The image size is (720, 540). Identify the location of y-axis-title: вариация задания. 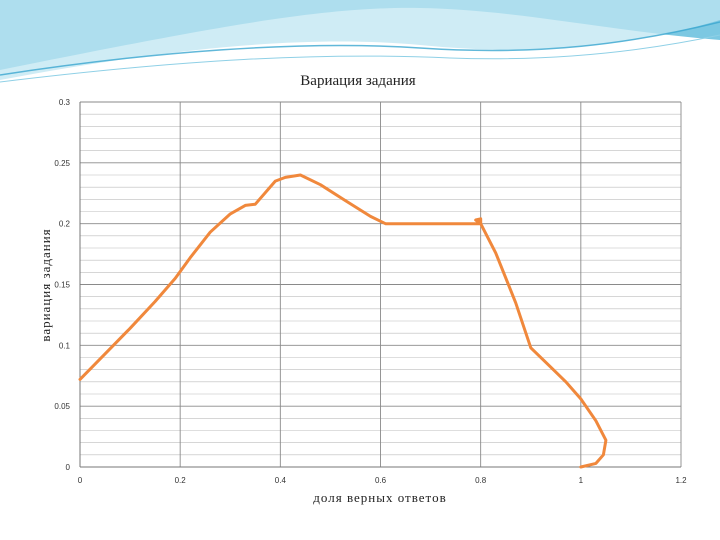
(45, 284).